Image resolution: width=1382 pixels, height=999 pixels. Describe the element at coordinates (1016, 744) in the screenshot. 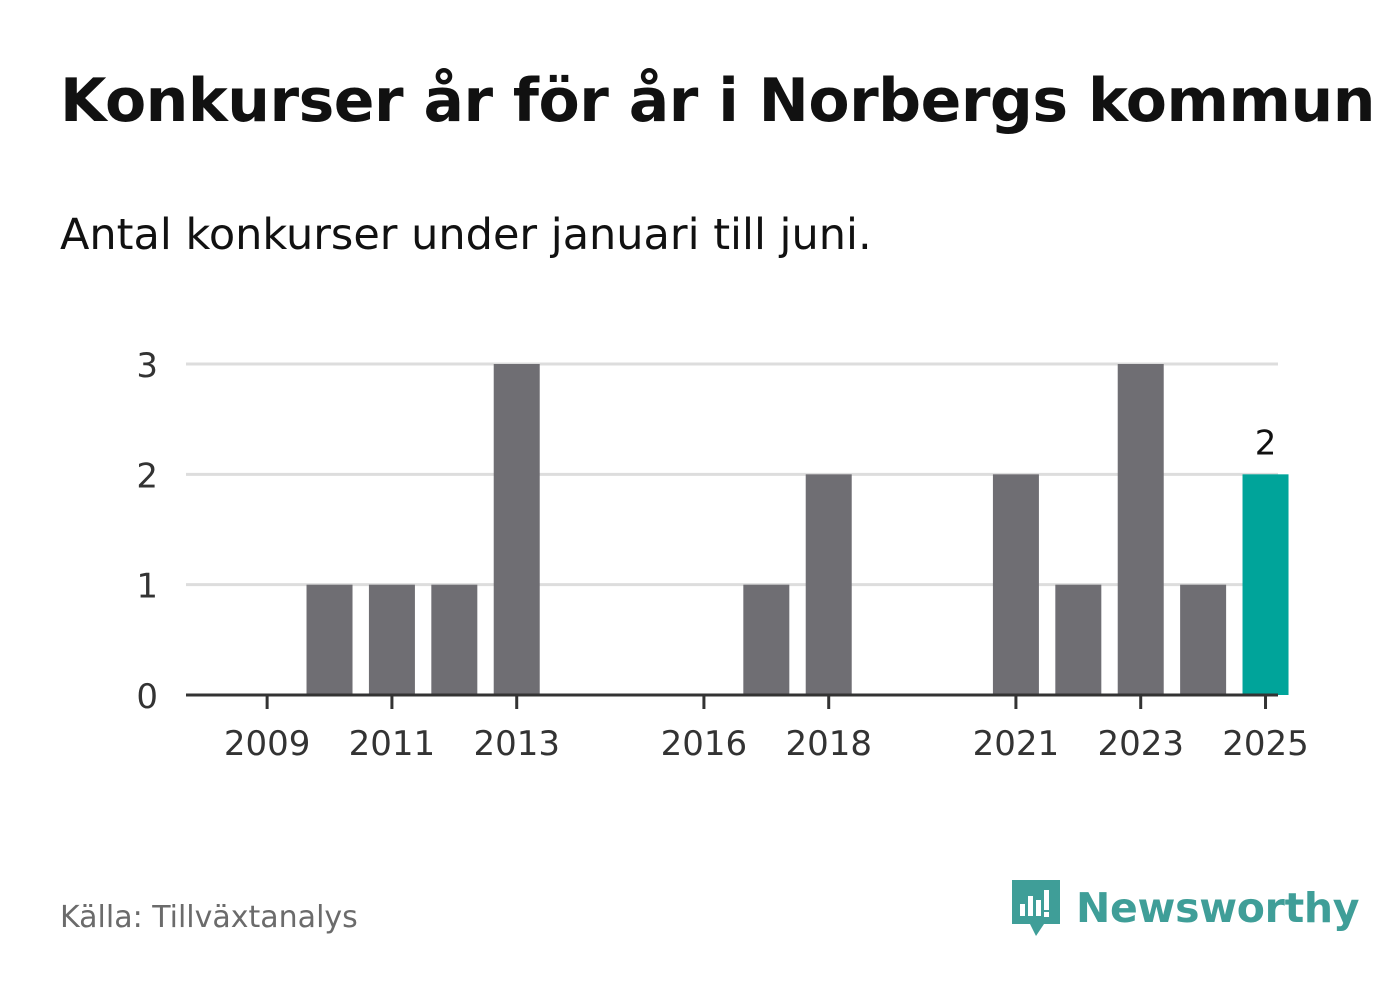

I see `x-tick-label: 2021` at that location.